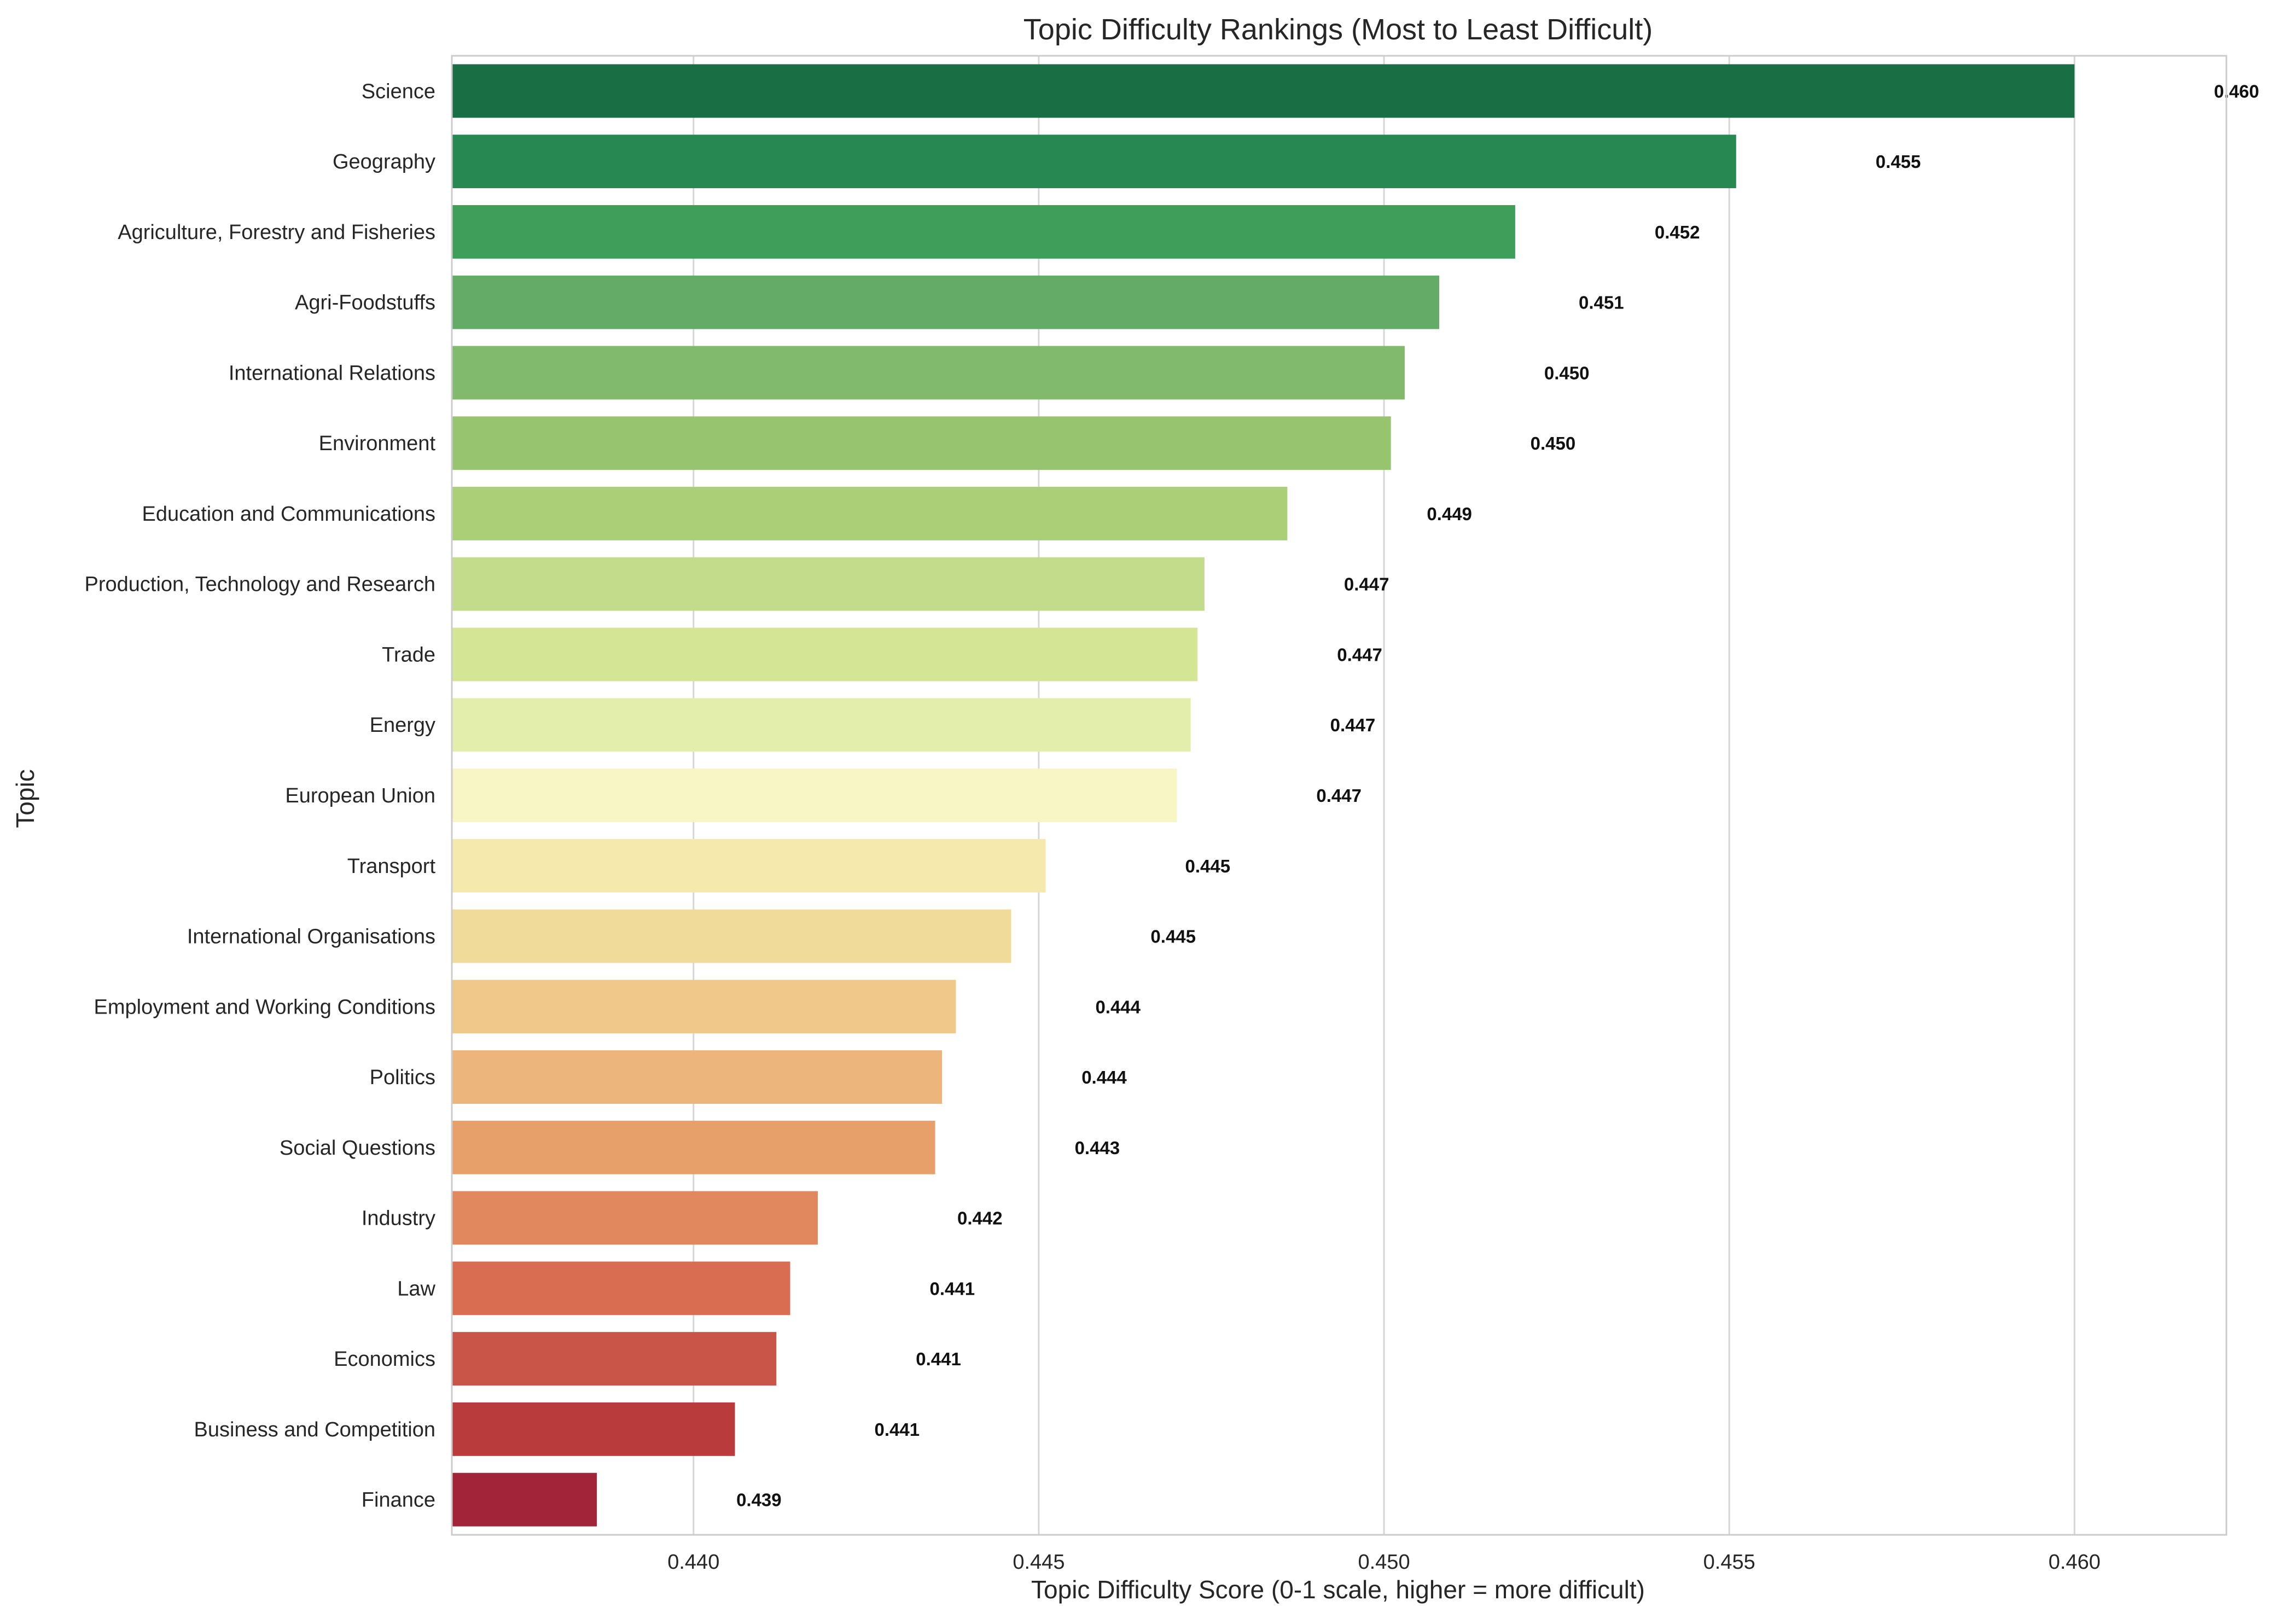 Image resolution: width=2280 pixels, height=1624 pixels. I want to click on bar-value-label: 0.460, so click(2236, 91).